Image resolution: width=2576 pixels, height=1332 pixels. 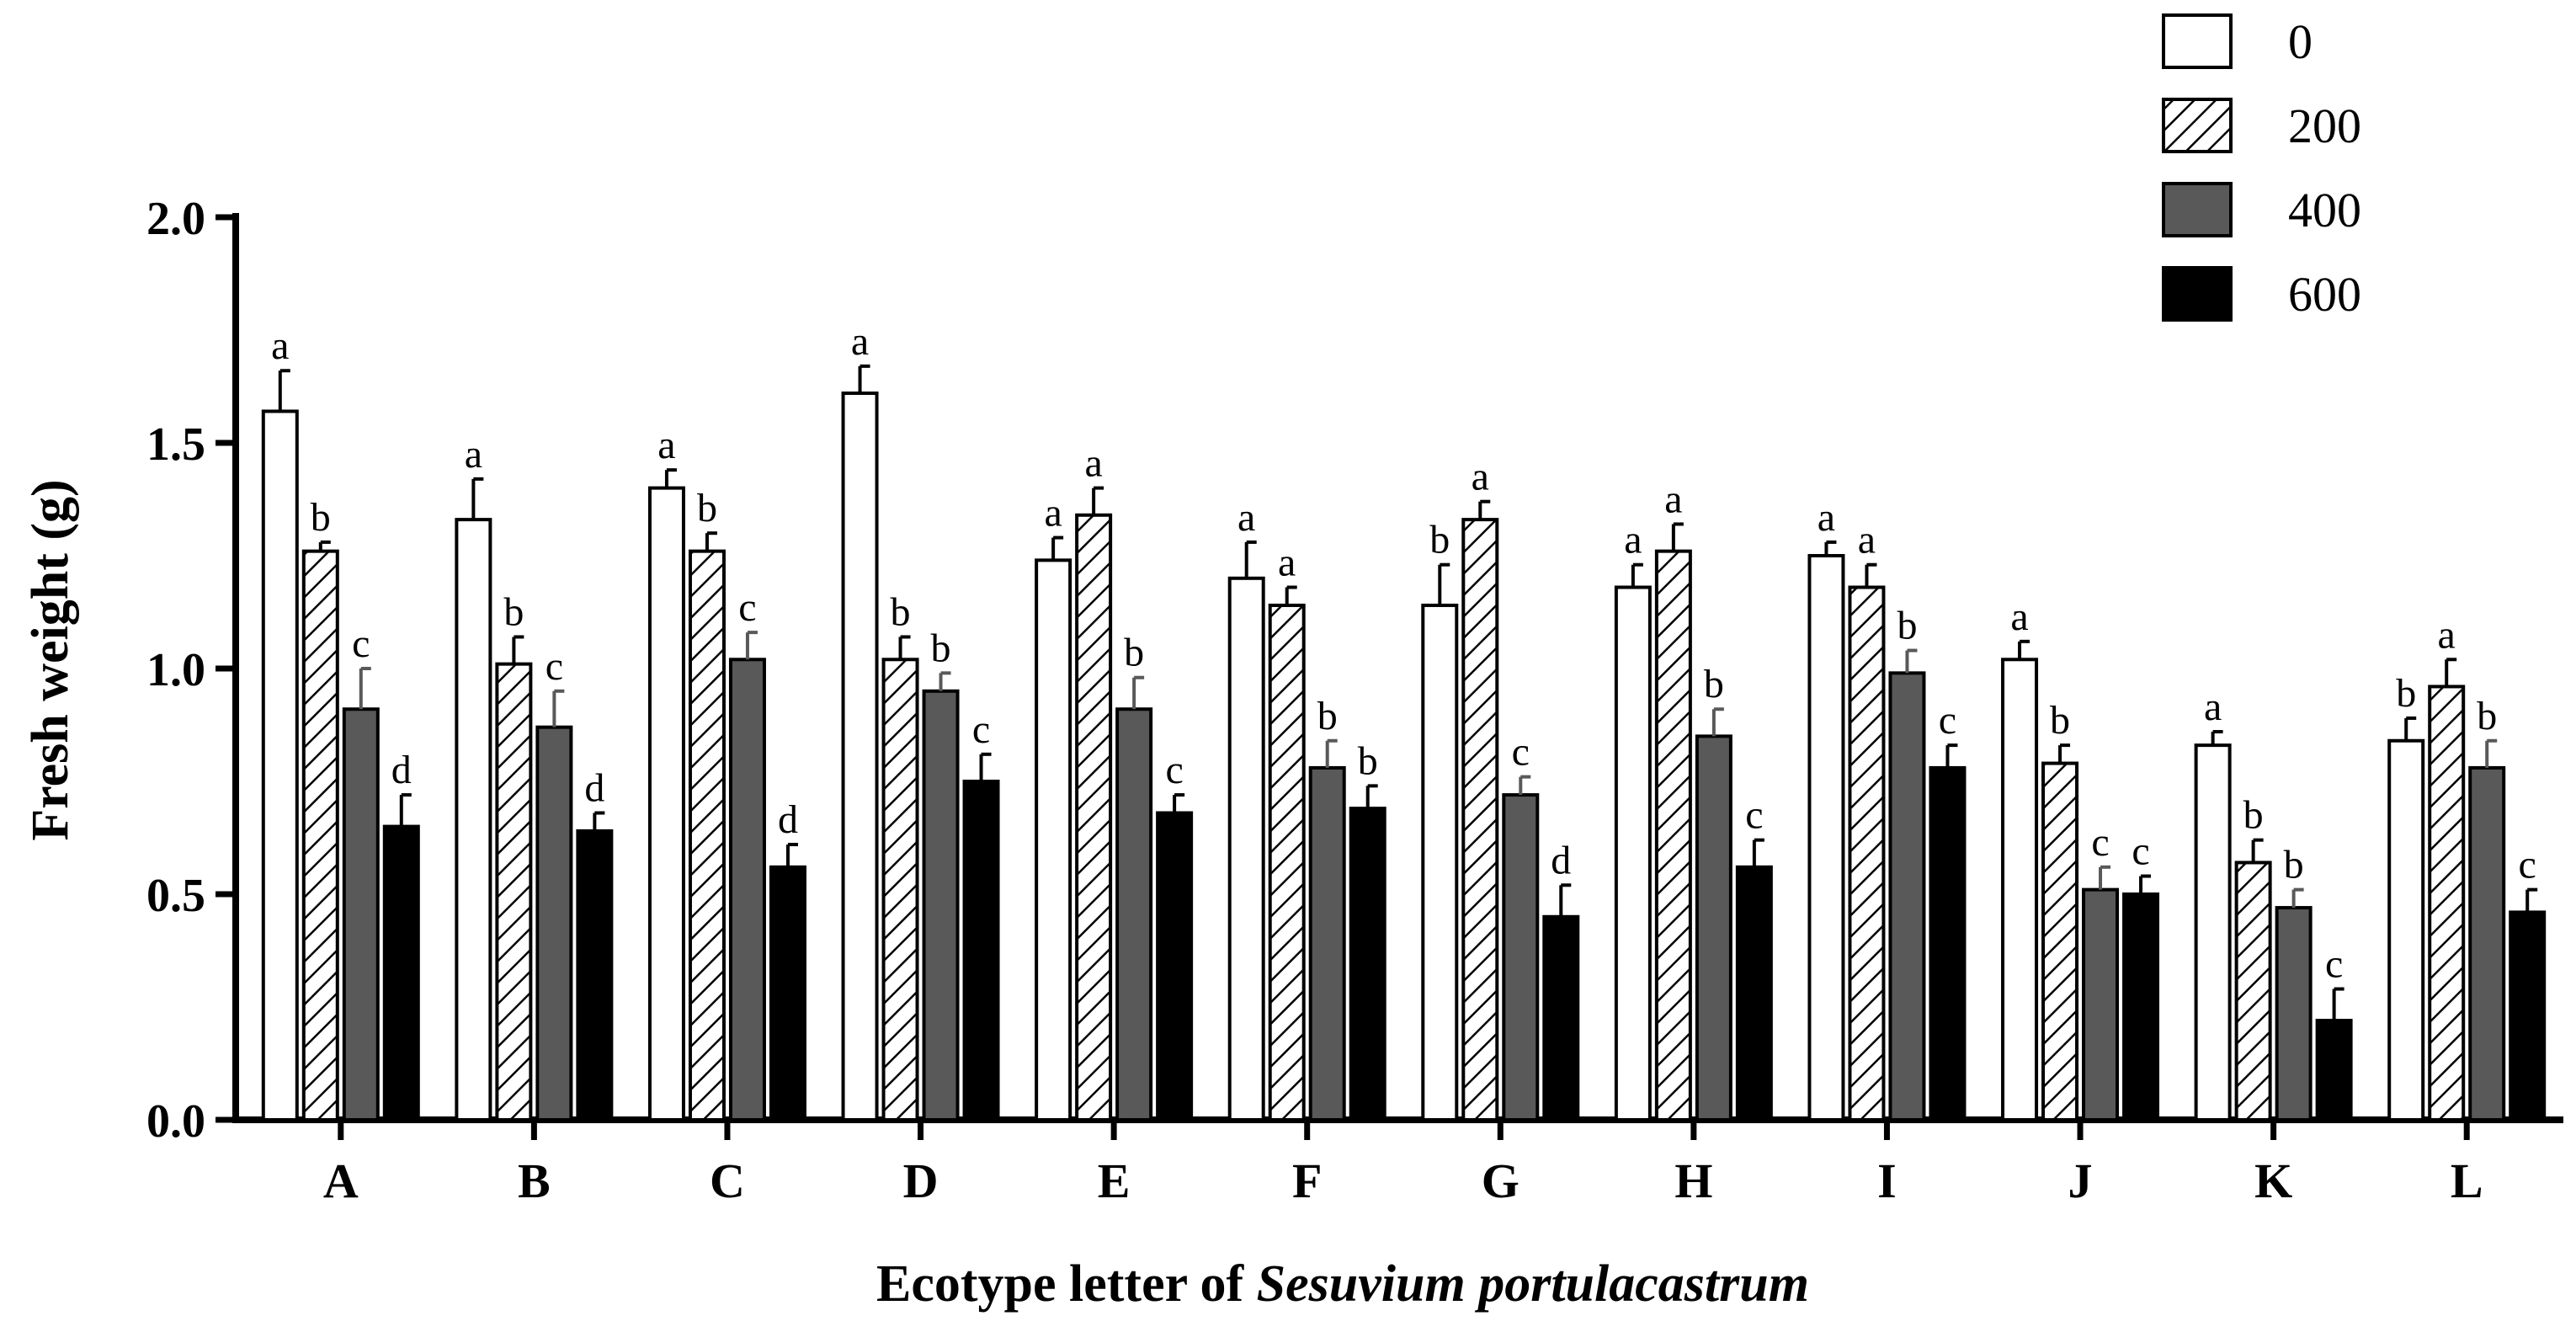 I want to click on x-tick-label: D, so click(x=921, y=1181).